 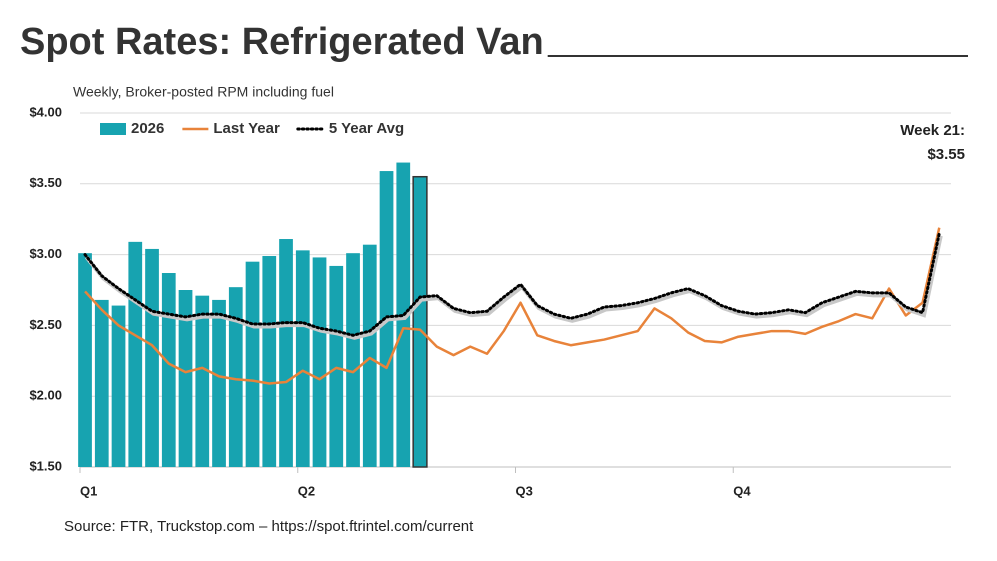 What do you see at coordinates (45, 182) in the screenshot?
I see `y-tick-label: $3.50` at bounding box center [45, 182].